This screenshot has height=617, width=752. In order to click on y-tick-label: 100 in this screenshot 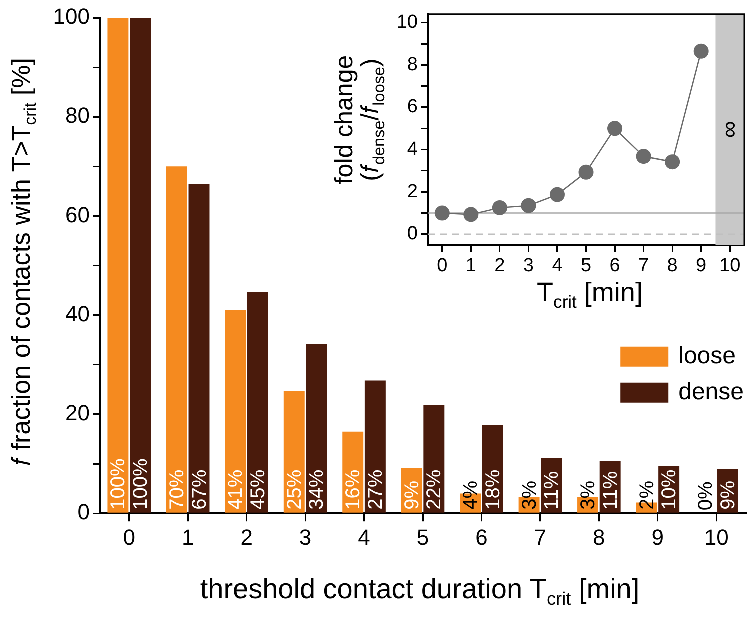, I will do `click(71, 17)`.